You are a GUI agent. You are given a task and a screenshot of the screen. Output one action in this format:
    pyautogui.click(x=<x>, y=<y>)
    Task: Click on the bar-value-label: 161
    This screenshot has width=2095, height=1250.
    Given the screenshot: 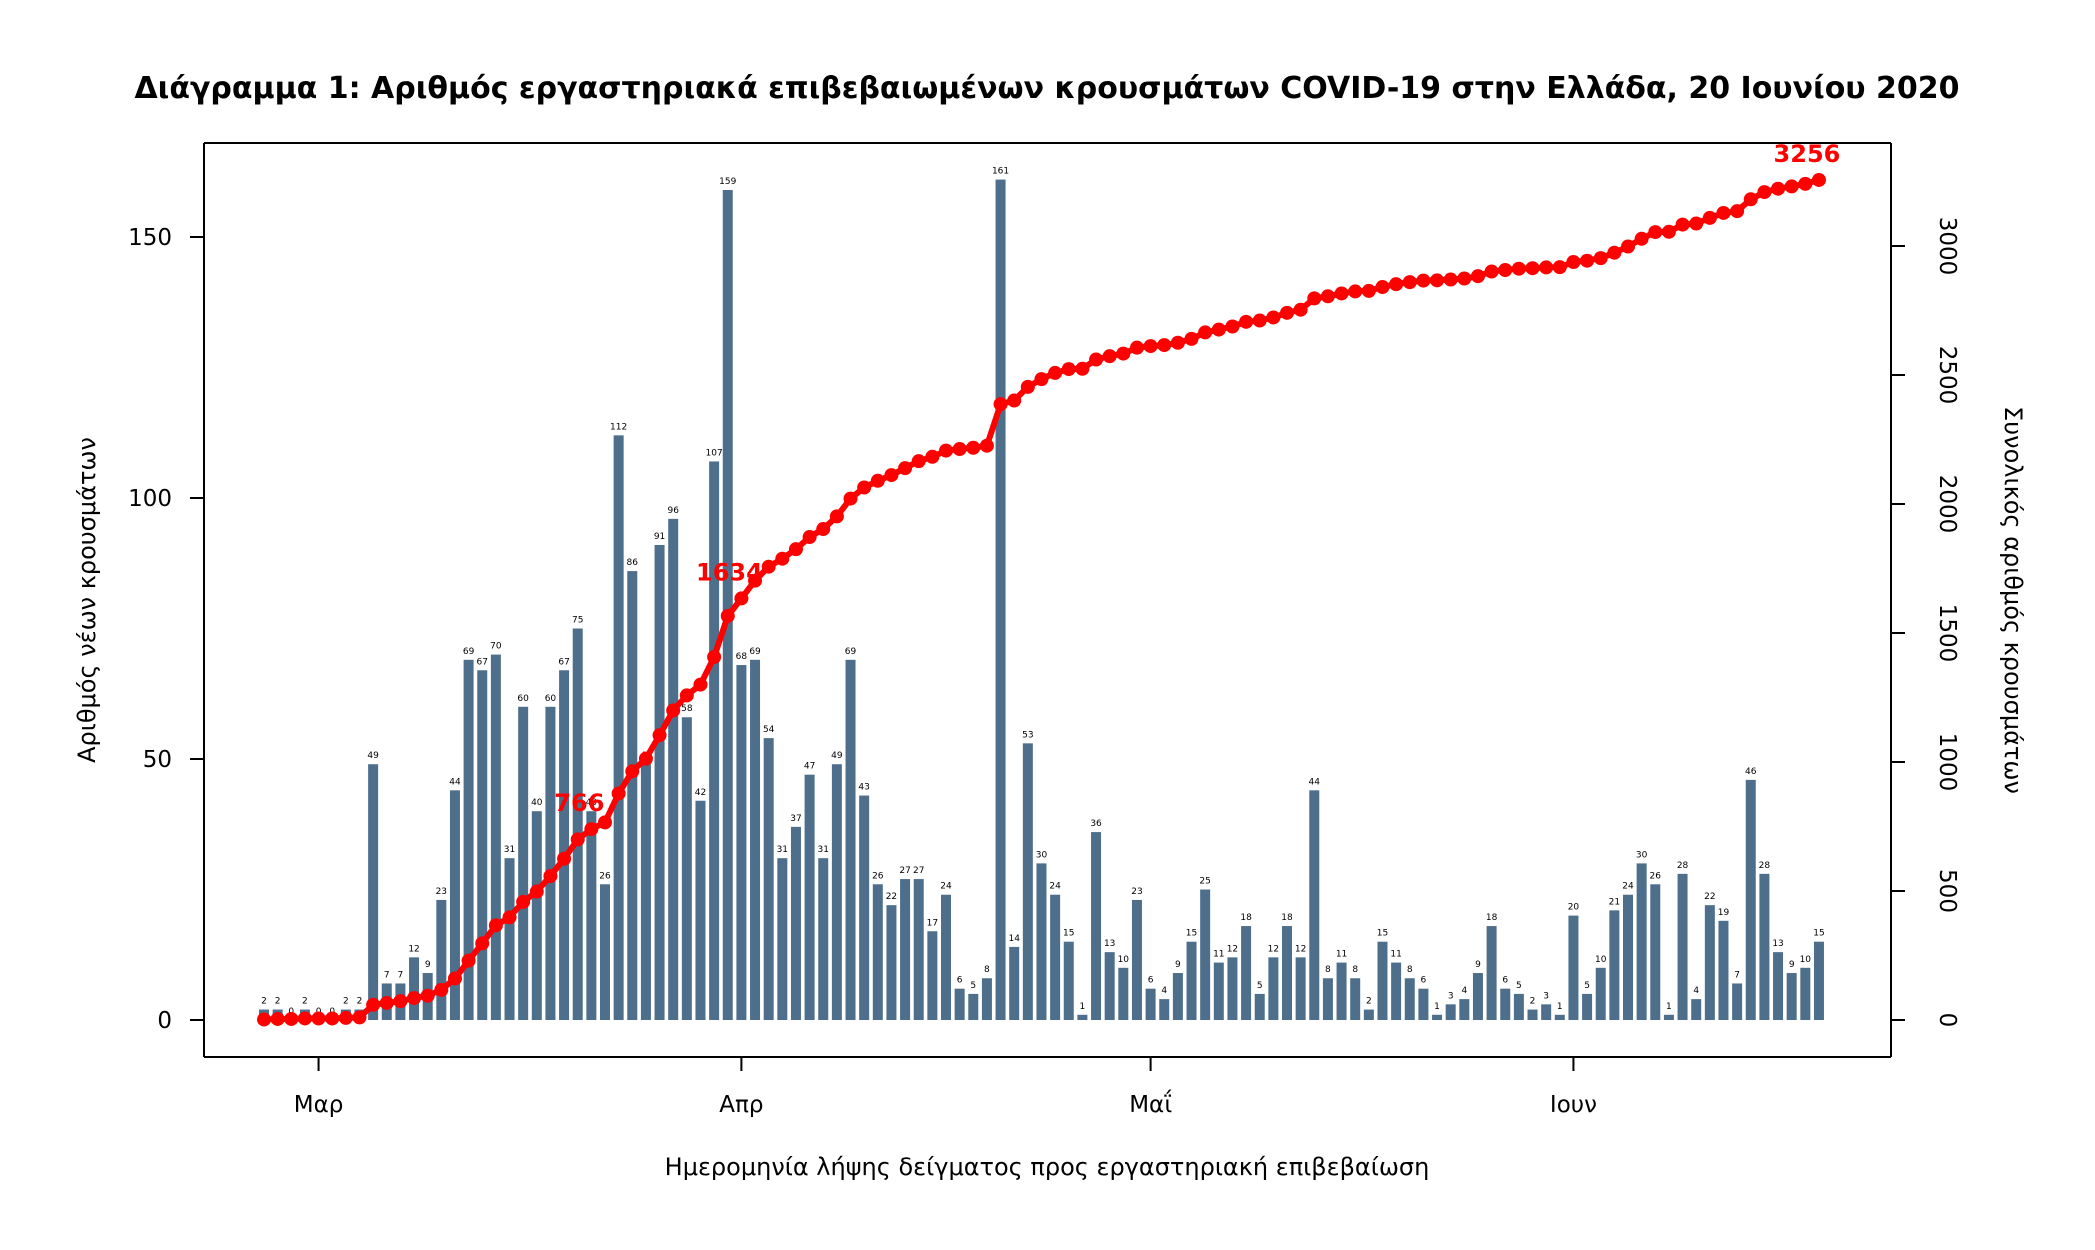 What is the action you would take?
    pyautogui.click(x=1000, y=172)
    